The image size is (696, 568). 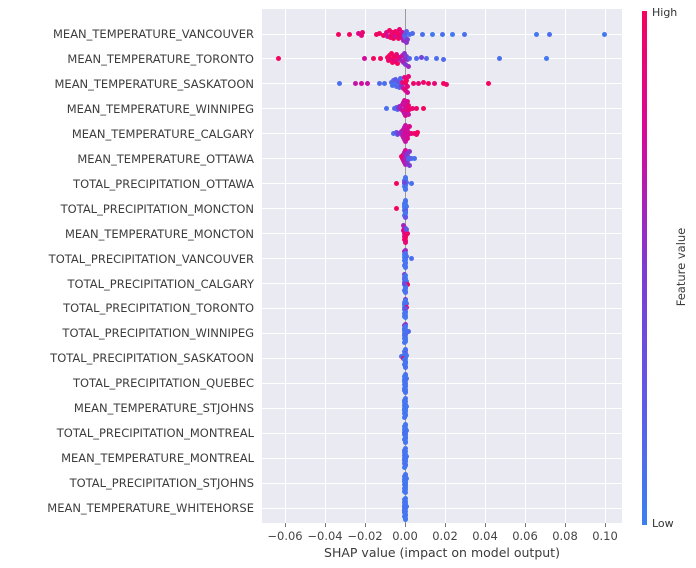 What do you see at coordinates (485, 536) in the screenshot?
I see `x-tick-label: 0.04` at bounding box center [485, 536].